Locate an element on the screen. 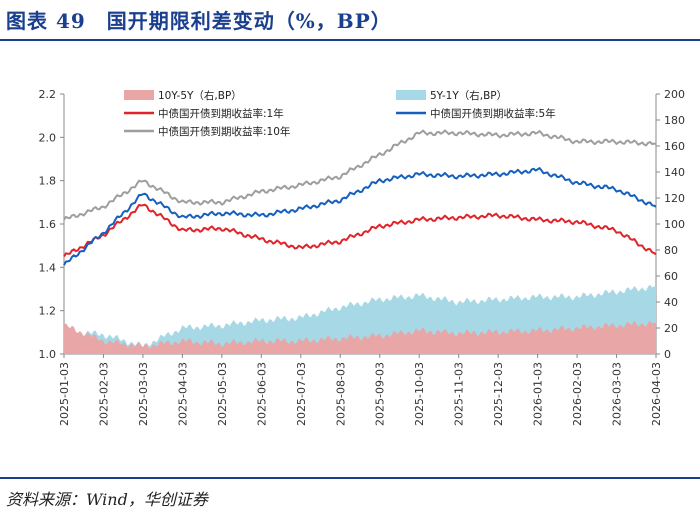 The image size is (700, 515). x-tick-label: 2025-04-03 is located at coordinates (182, 394).